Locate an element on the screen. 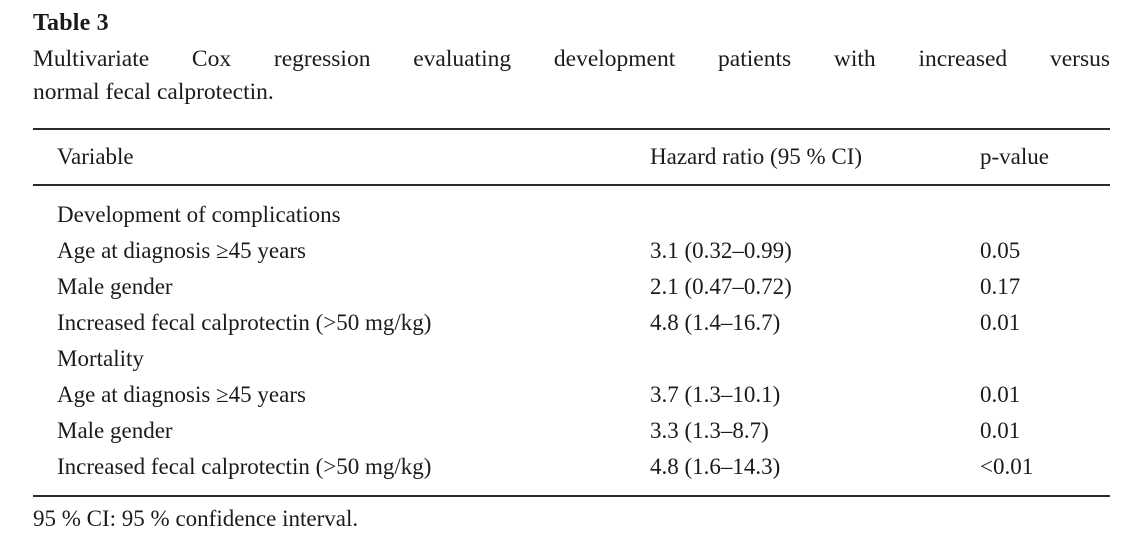 The height and width of the screenshot is (544, 1135). cell-variable: Development of complications is located at coordinates (199, 214).